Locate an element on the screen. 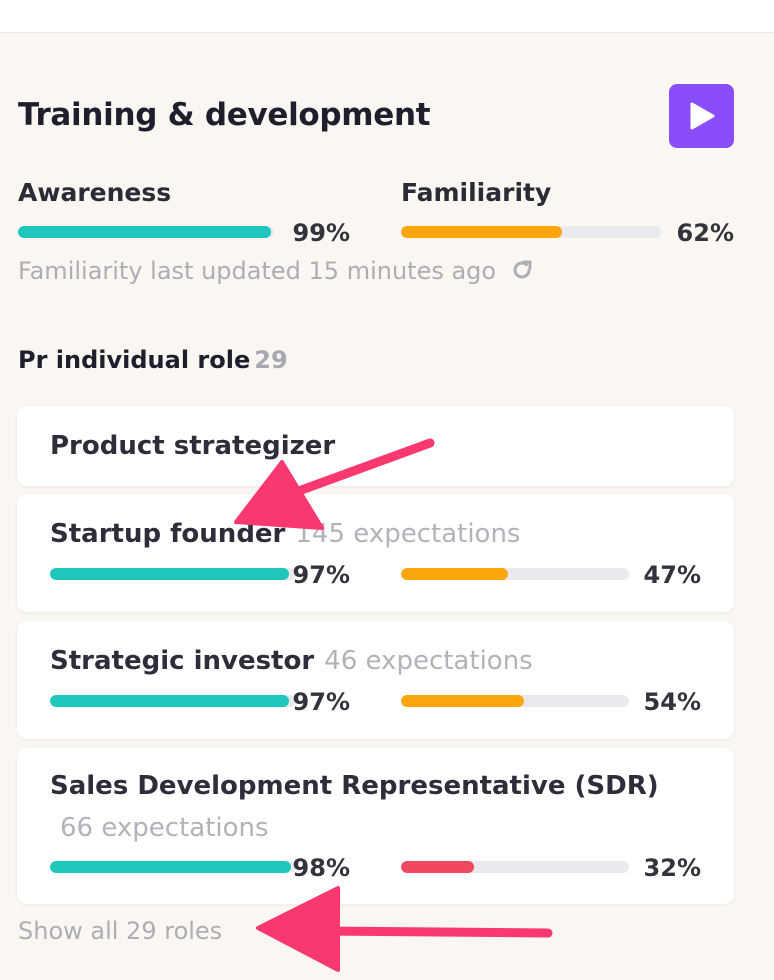  updated-label: Familiarity last updated 15 minutes ago is located at coordinates (257, 271).